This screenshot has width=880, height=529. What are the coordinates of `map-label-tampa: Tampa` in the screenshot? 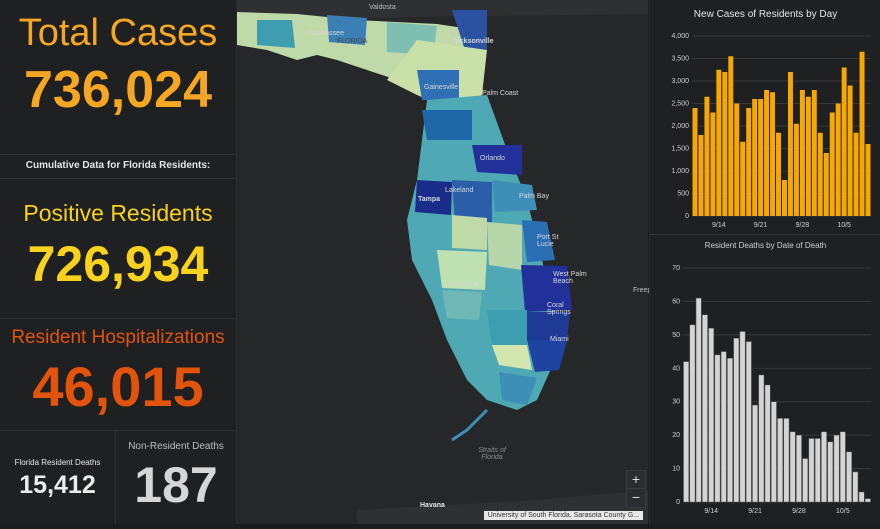 It's located at (429, 199).